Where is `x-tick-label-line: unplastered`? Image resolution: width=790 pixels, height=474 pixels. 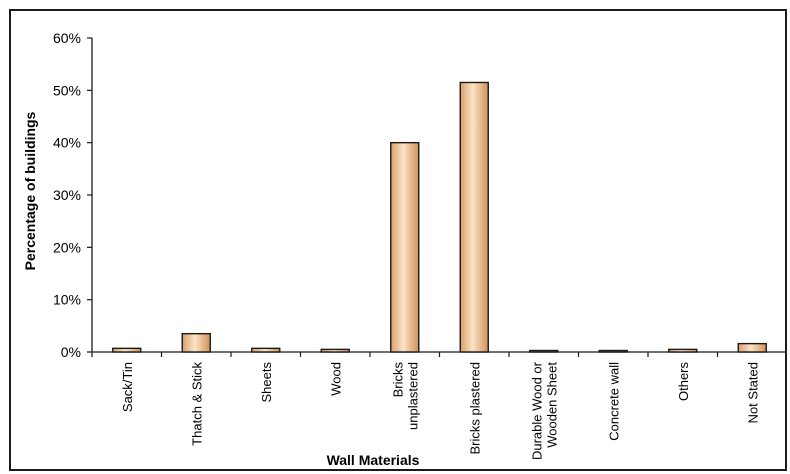
x-tick-label-line: unplastered is located at coordinates (412, 396).